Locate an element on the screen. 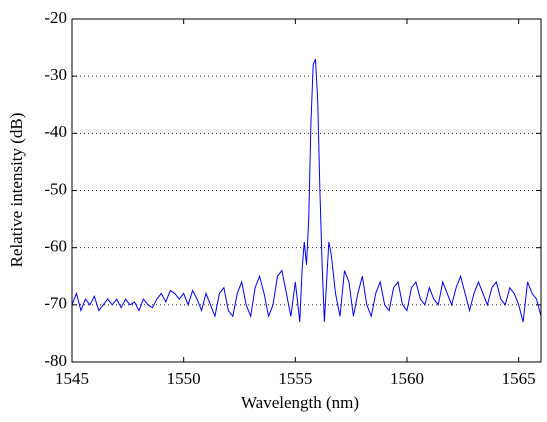 The width and height of the screenshot is (547, 422). y-tick-label: -70 is located at coordinates (55, 303).